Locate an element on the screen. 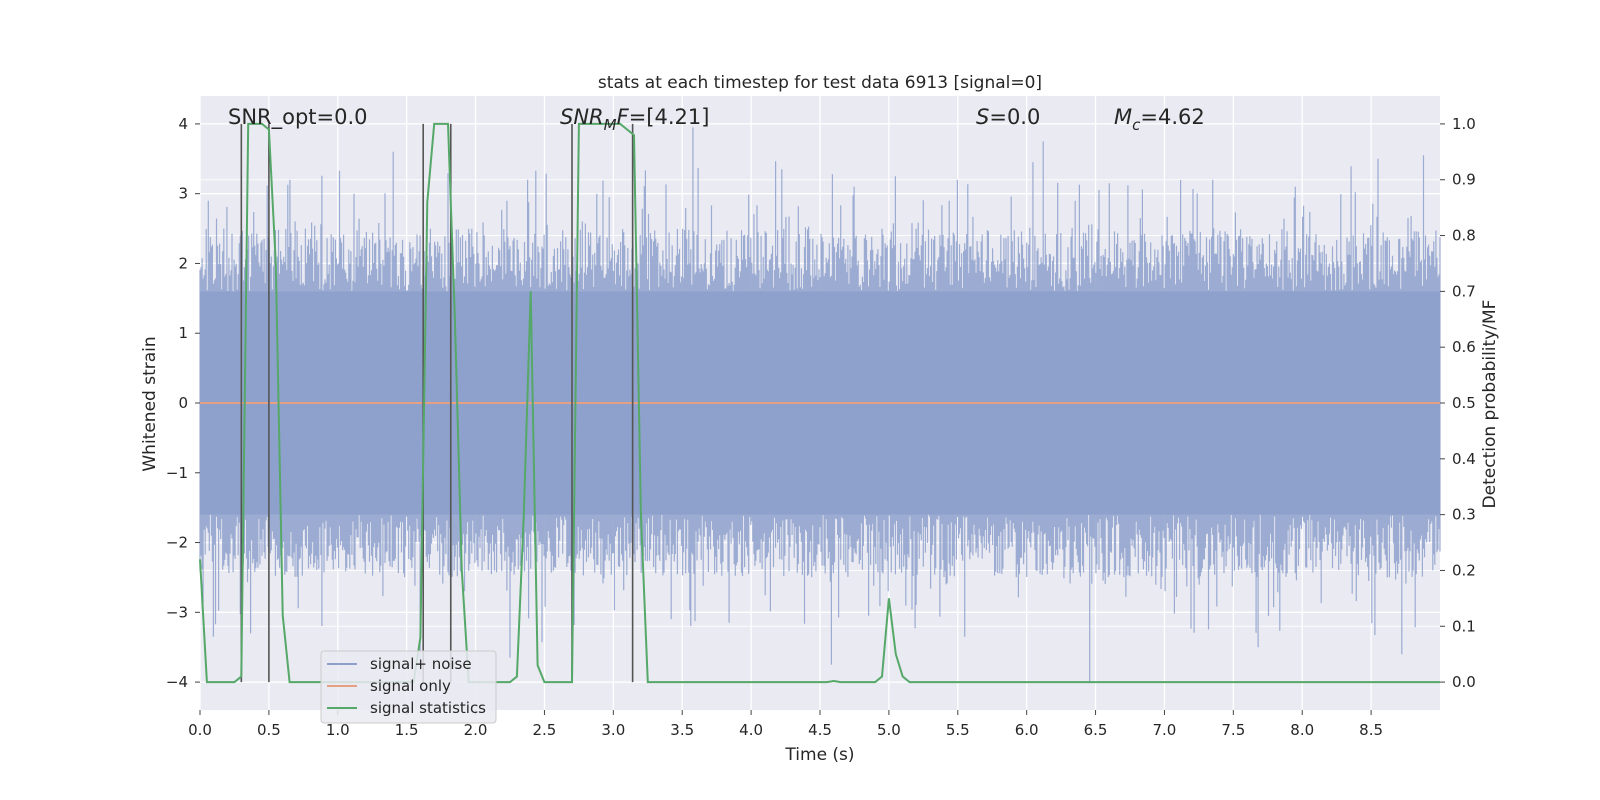 This screenshot has width=1600, height=800. x-axis-label: Time (s) is located at coordinates (819, 755).